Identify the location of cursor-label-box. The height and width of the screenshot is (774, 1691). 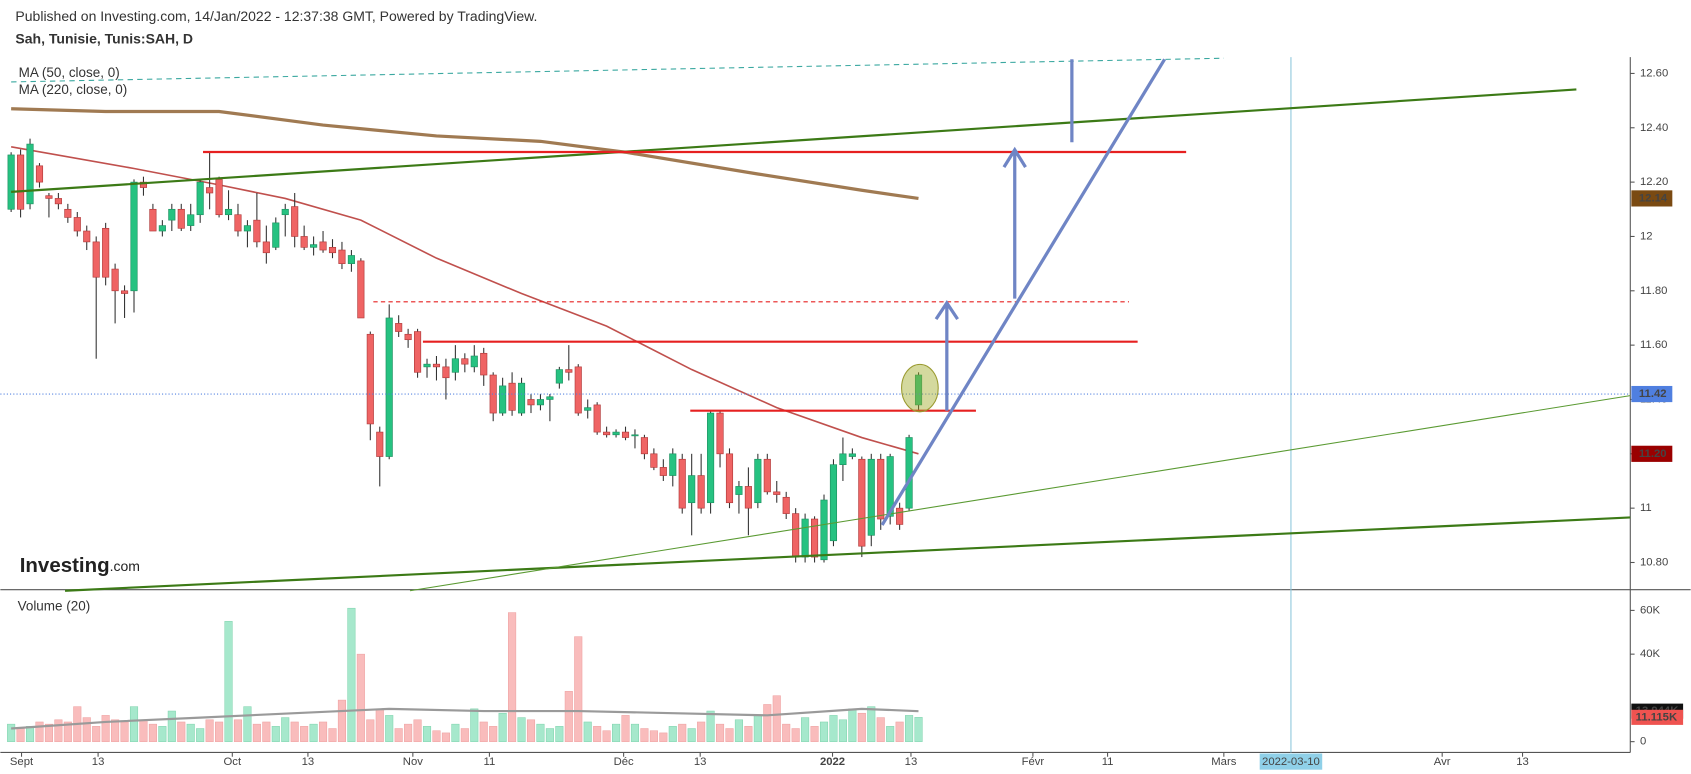
(1291, 761).